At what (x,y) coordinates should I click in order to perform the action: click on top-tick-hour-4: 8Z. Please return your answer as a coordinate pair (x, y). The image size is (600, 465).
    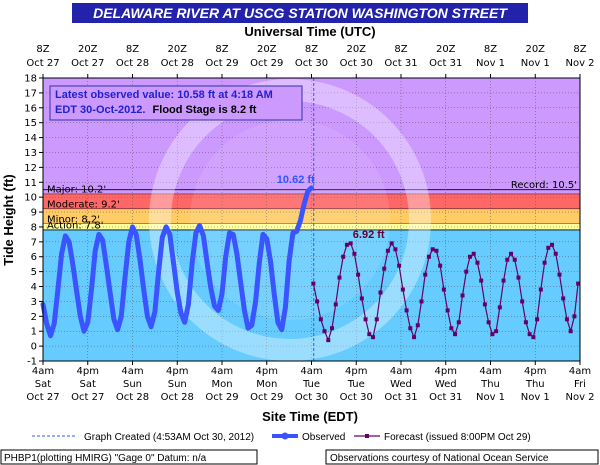
    Looking at the image, I should click on (221, 49).